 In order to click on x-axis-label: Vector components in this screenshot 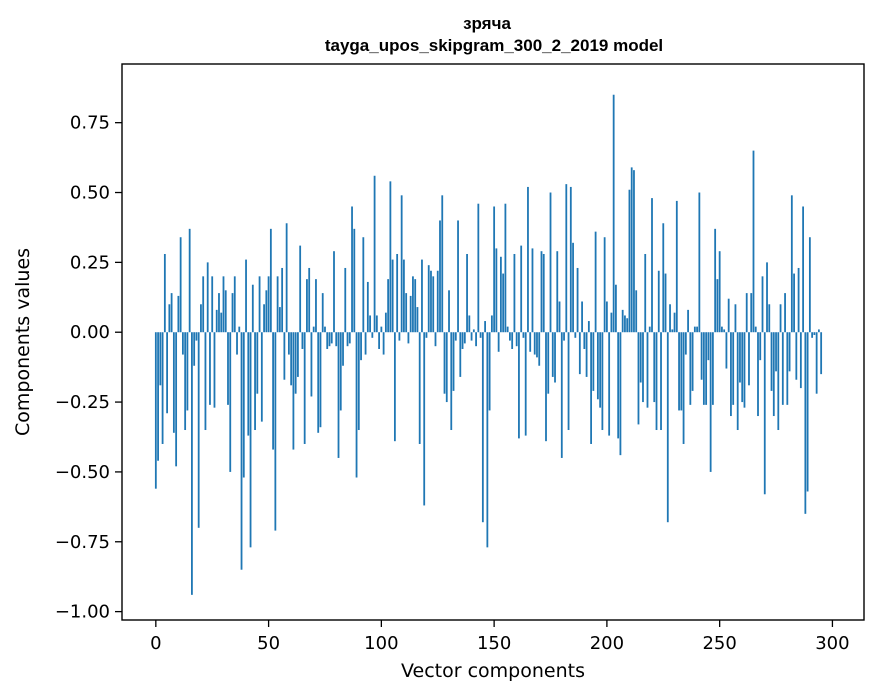, I will do `click(493, 671)`.